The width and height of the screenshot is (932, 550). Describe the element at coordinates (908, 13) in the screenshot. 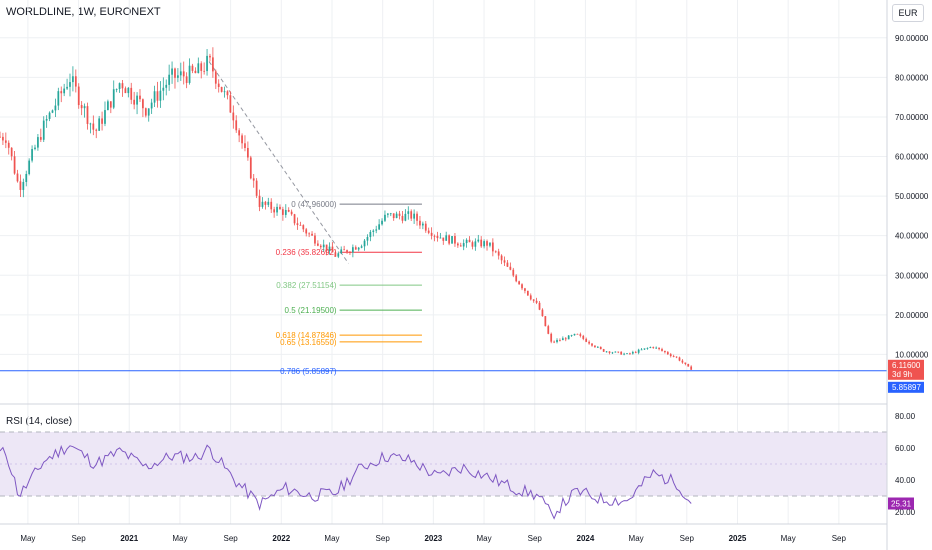

I see `currency-selector: EUR` at that location.